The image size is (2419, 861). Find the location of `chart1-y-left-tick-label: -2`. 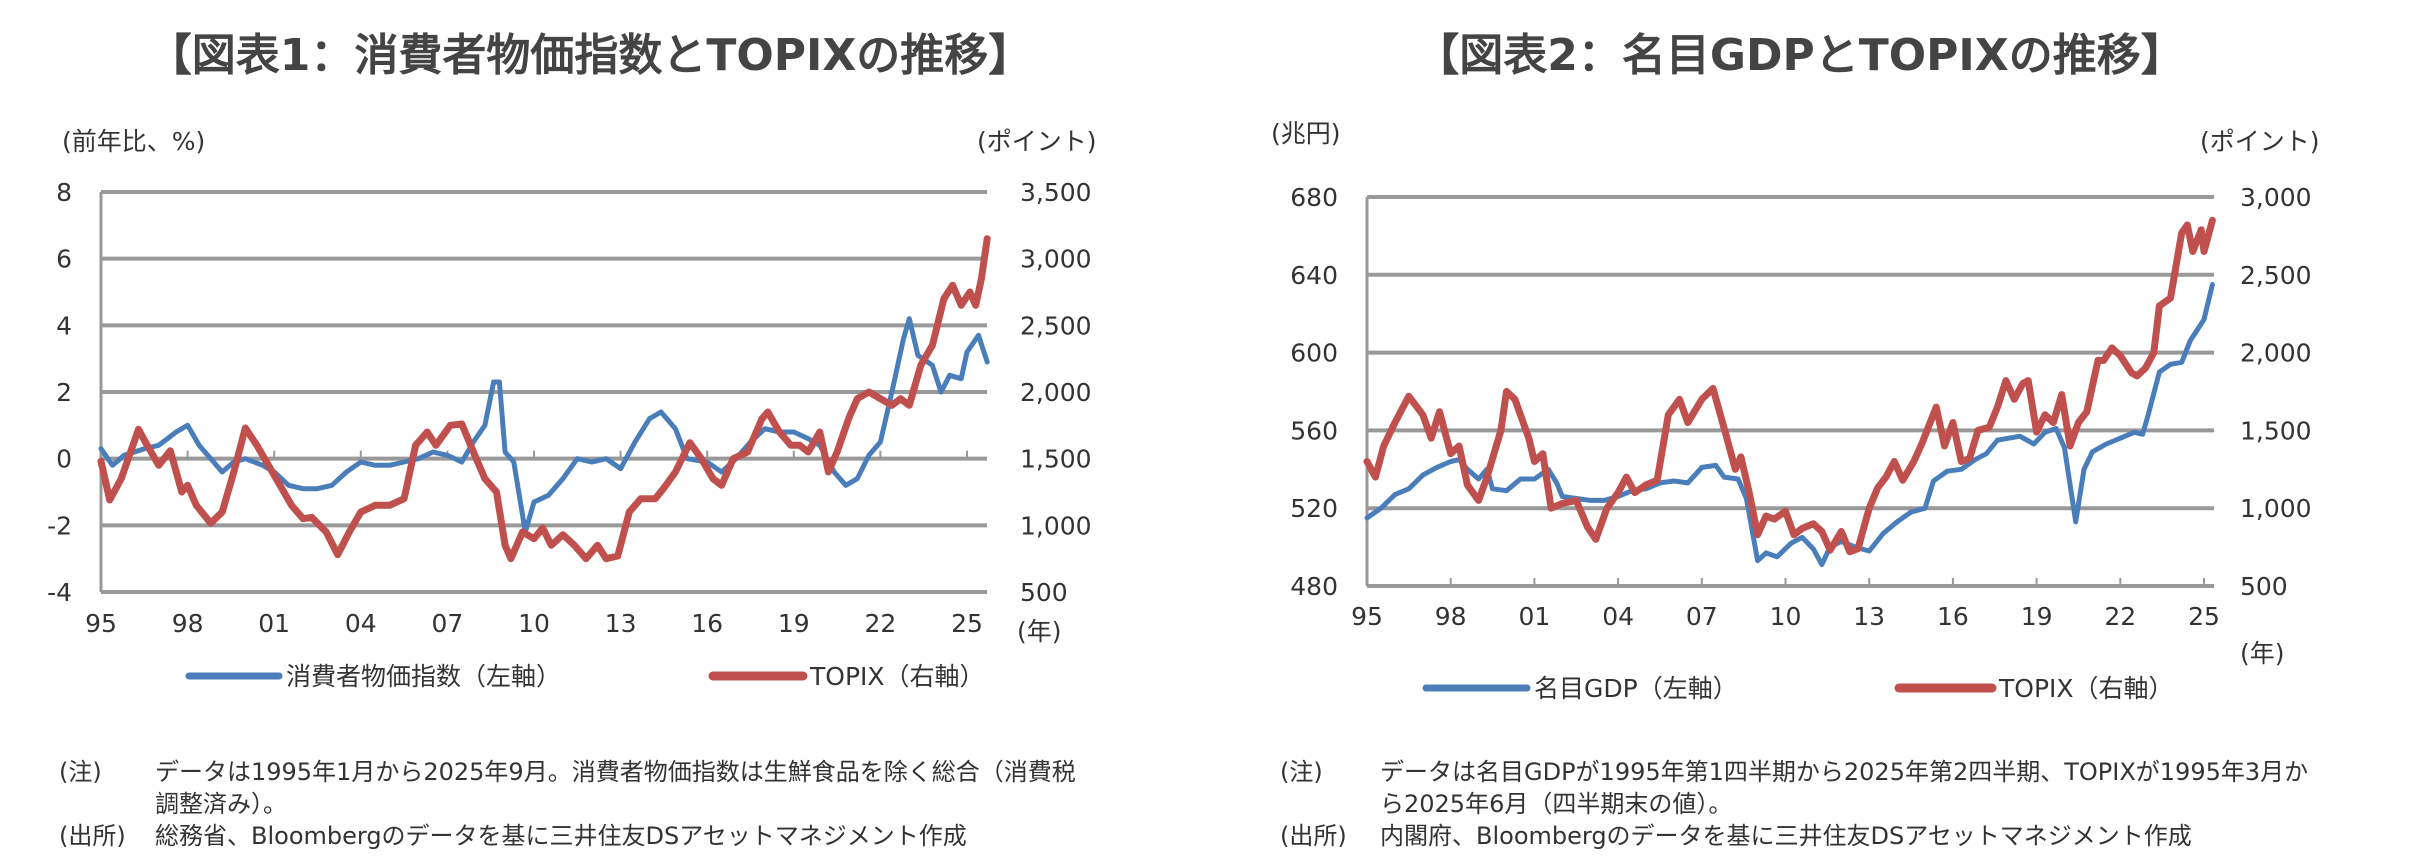

chart1-y-left-tick-label: -2 is located at coordinates (59, 525).